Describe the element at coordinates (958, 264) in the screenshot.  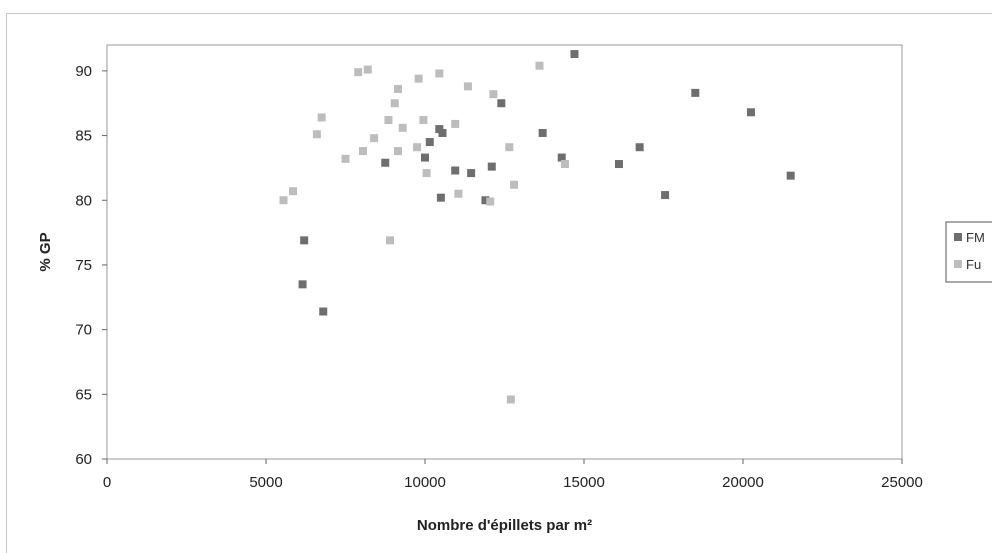
I see `legend-marker-fu` at that location.